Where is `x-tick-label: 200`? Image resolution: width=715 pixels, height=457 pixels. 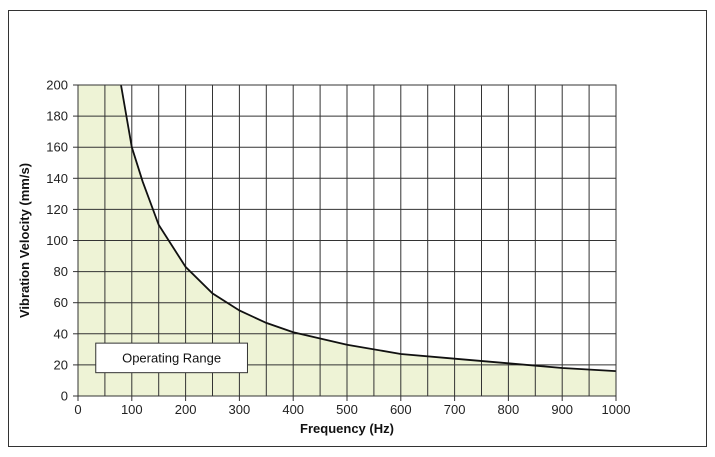
x-tick-label: 200 is located at coordinates (186, 409).